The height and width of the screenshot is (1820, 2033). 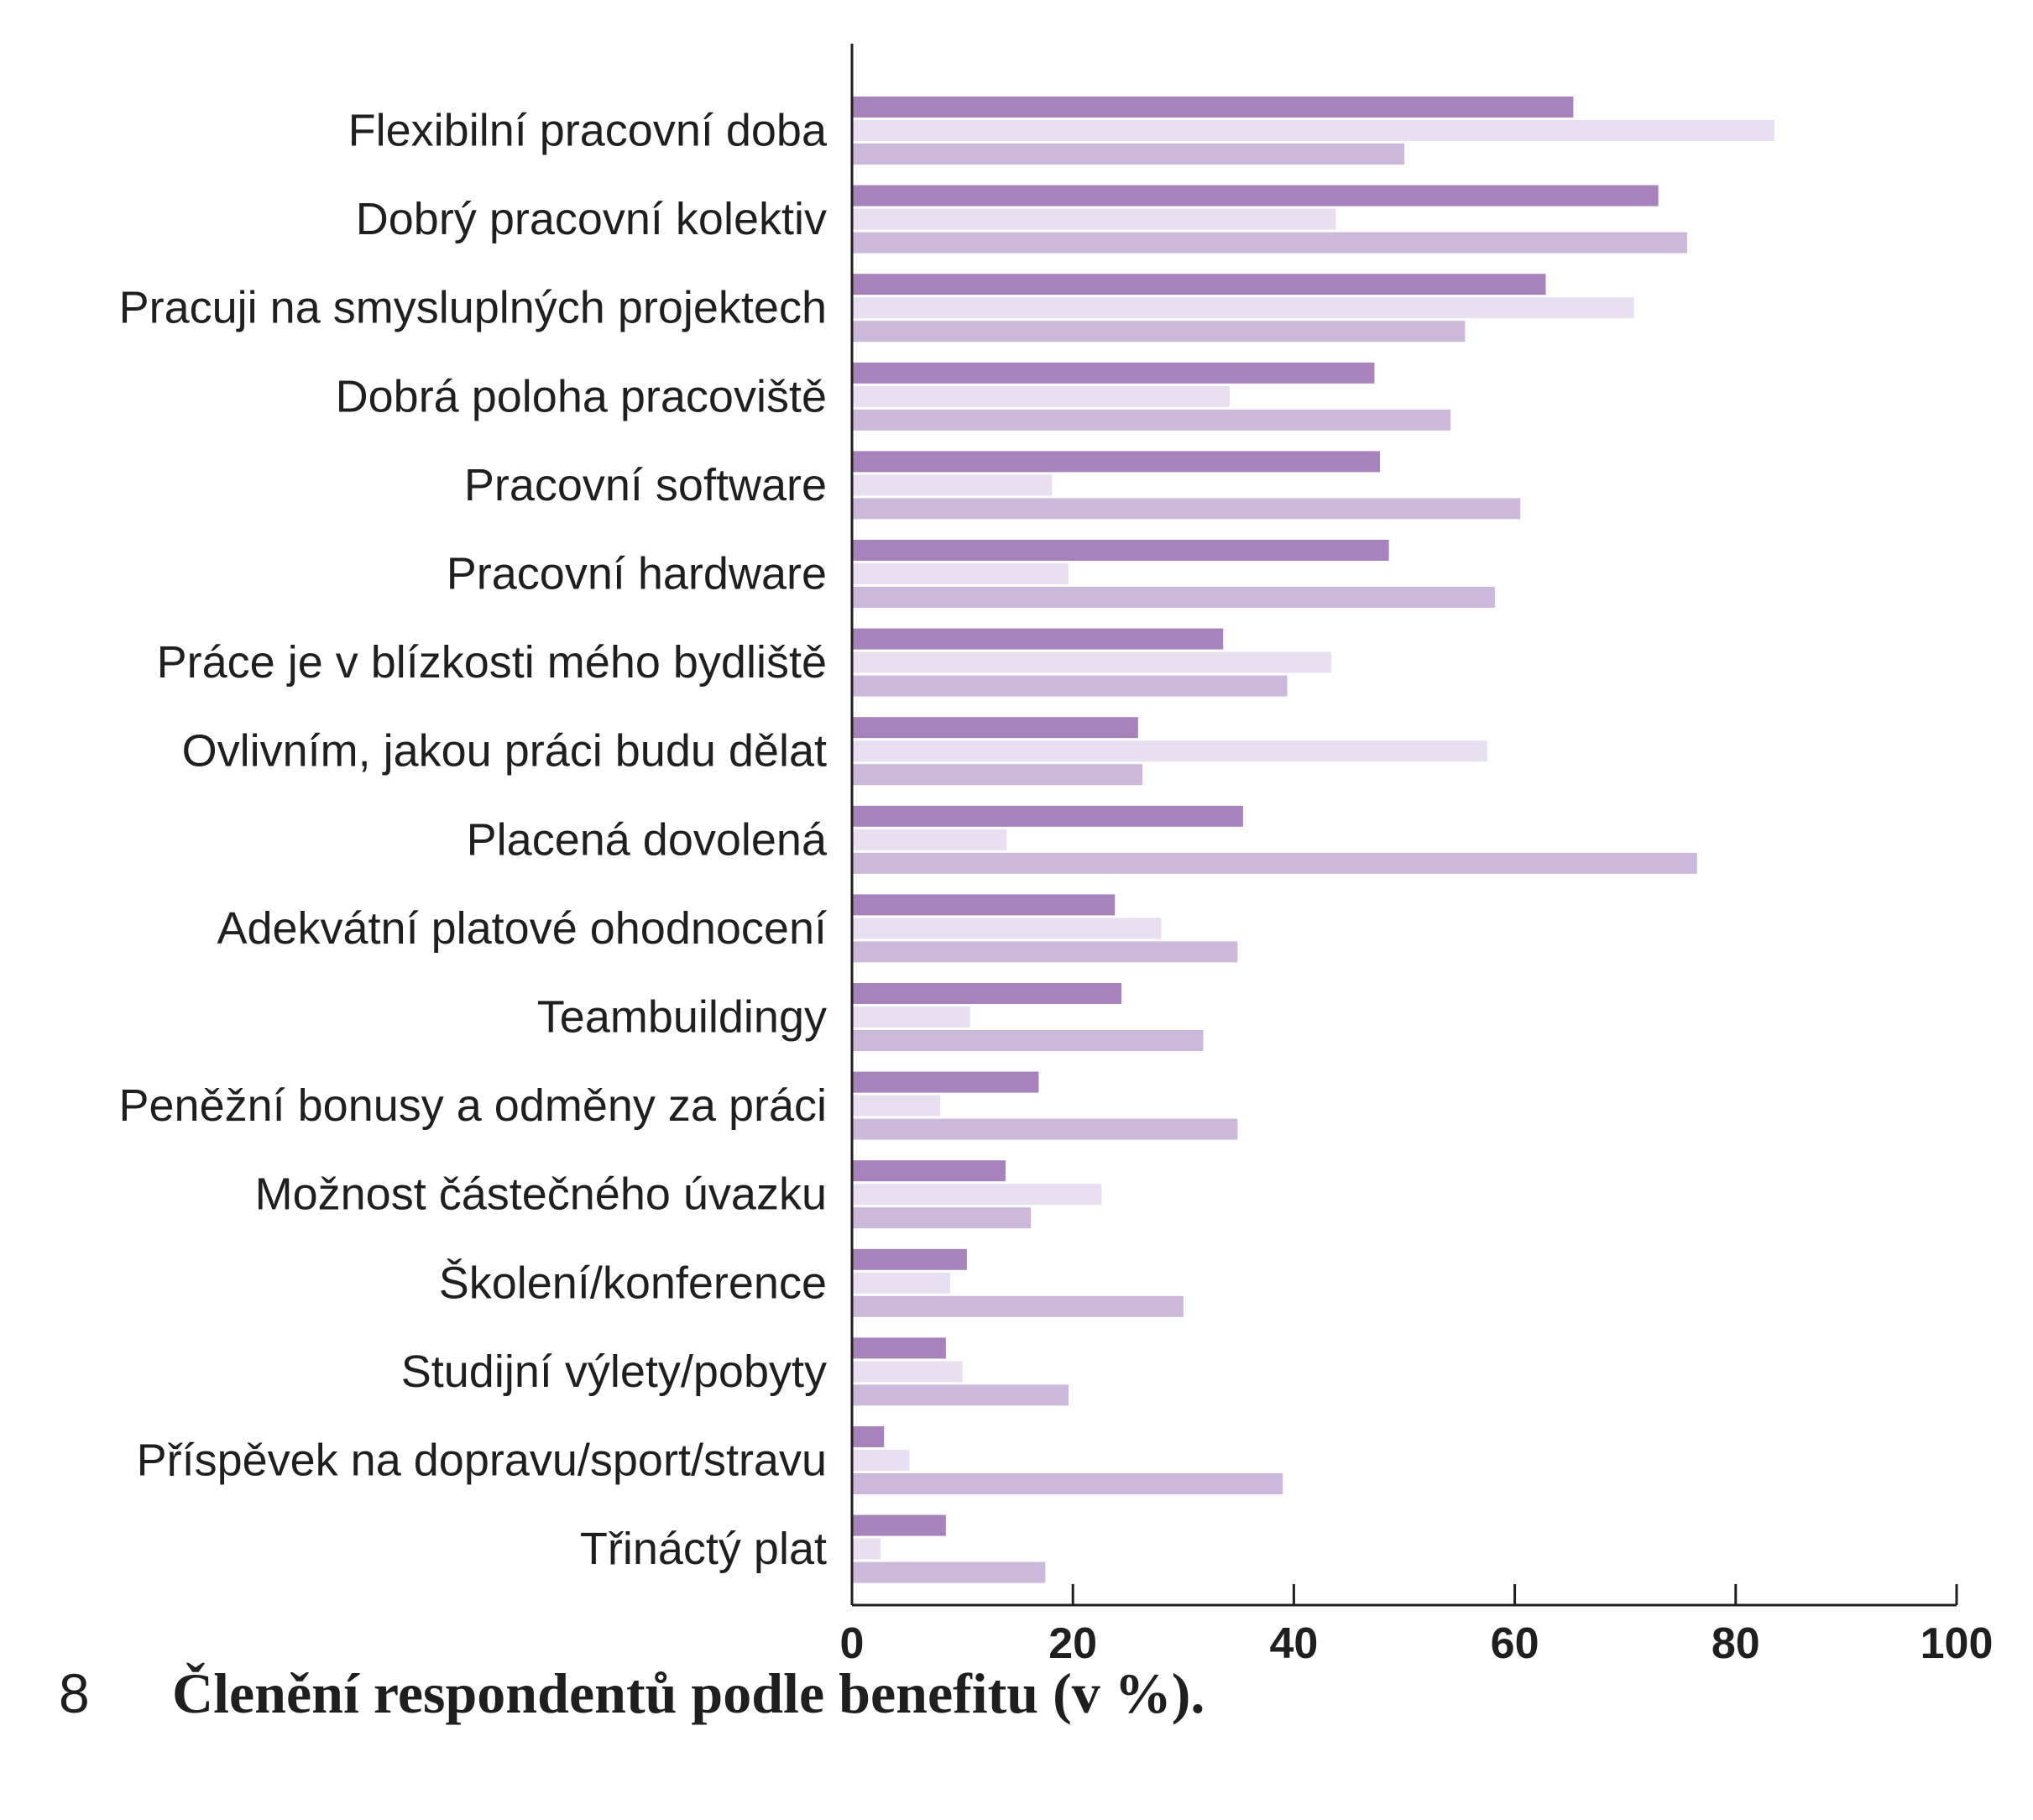 What do you see at coordinates (541, 1194) in the screenshot?
I see `category-label: Možnost částečného úvazku` at bounding box center [541, 1194].